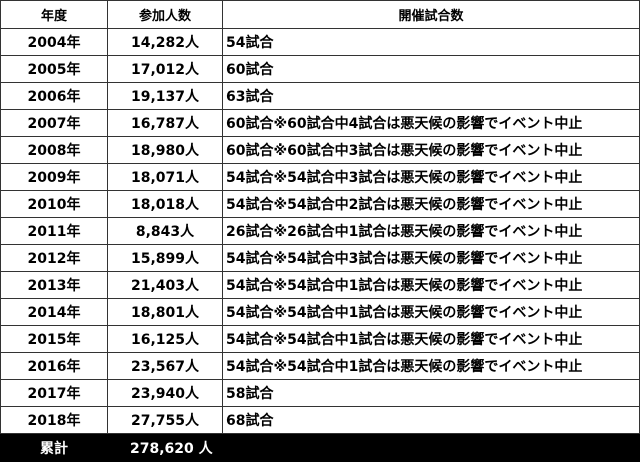 This screenshot has height=465, width=640. What do you see at coordinates (165, 177) in the screenshot?
I see `attendance-cell: 18,071人` at bounding box center [165, 177].